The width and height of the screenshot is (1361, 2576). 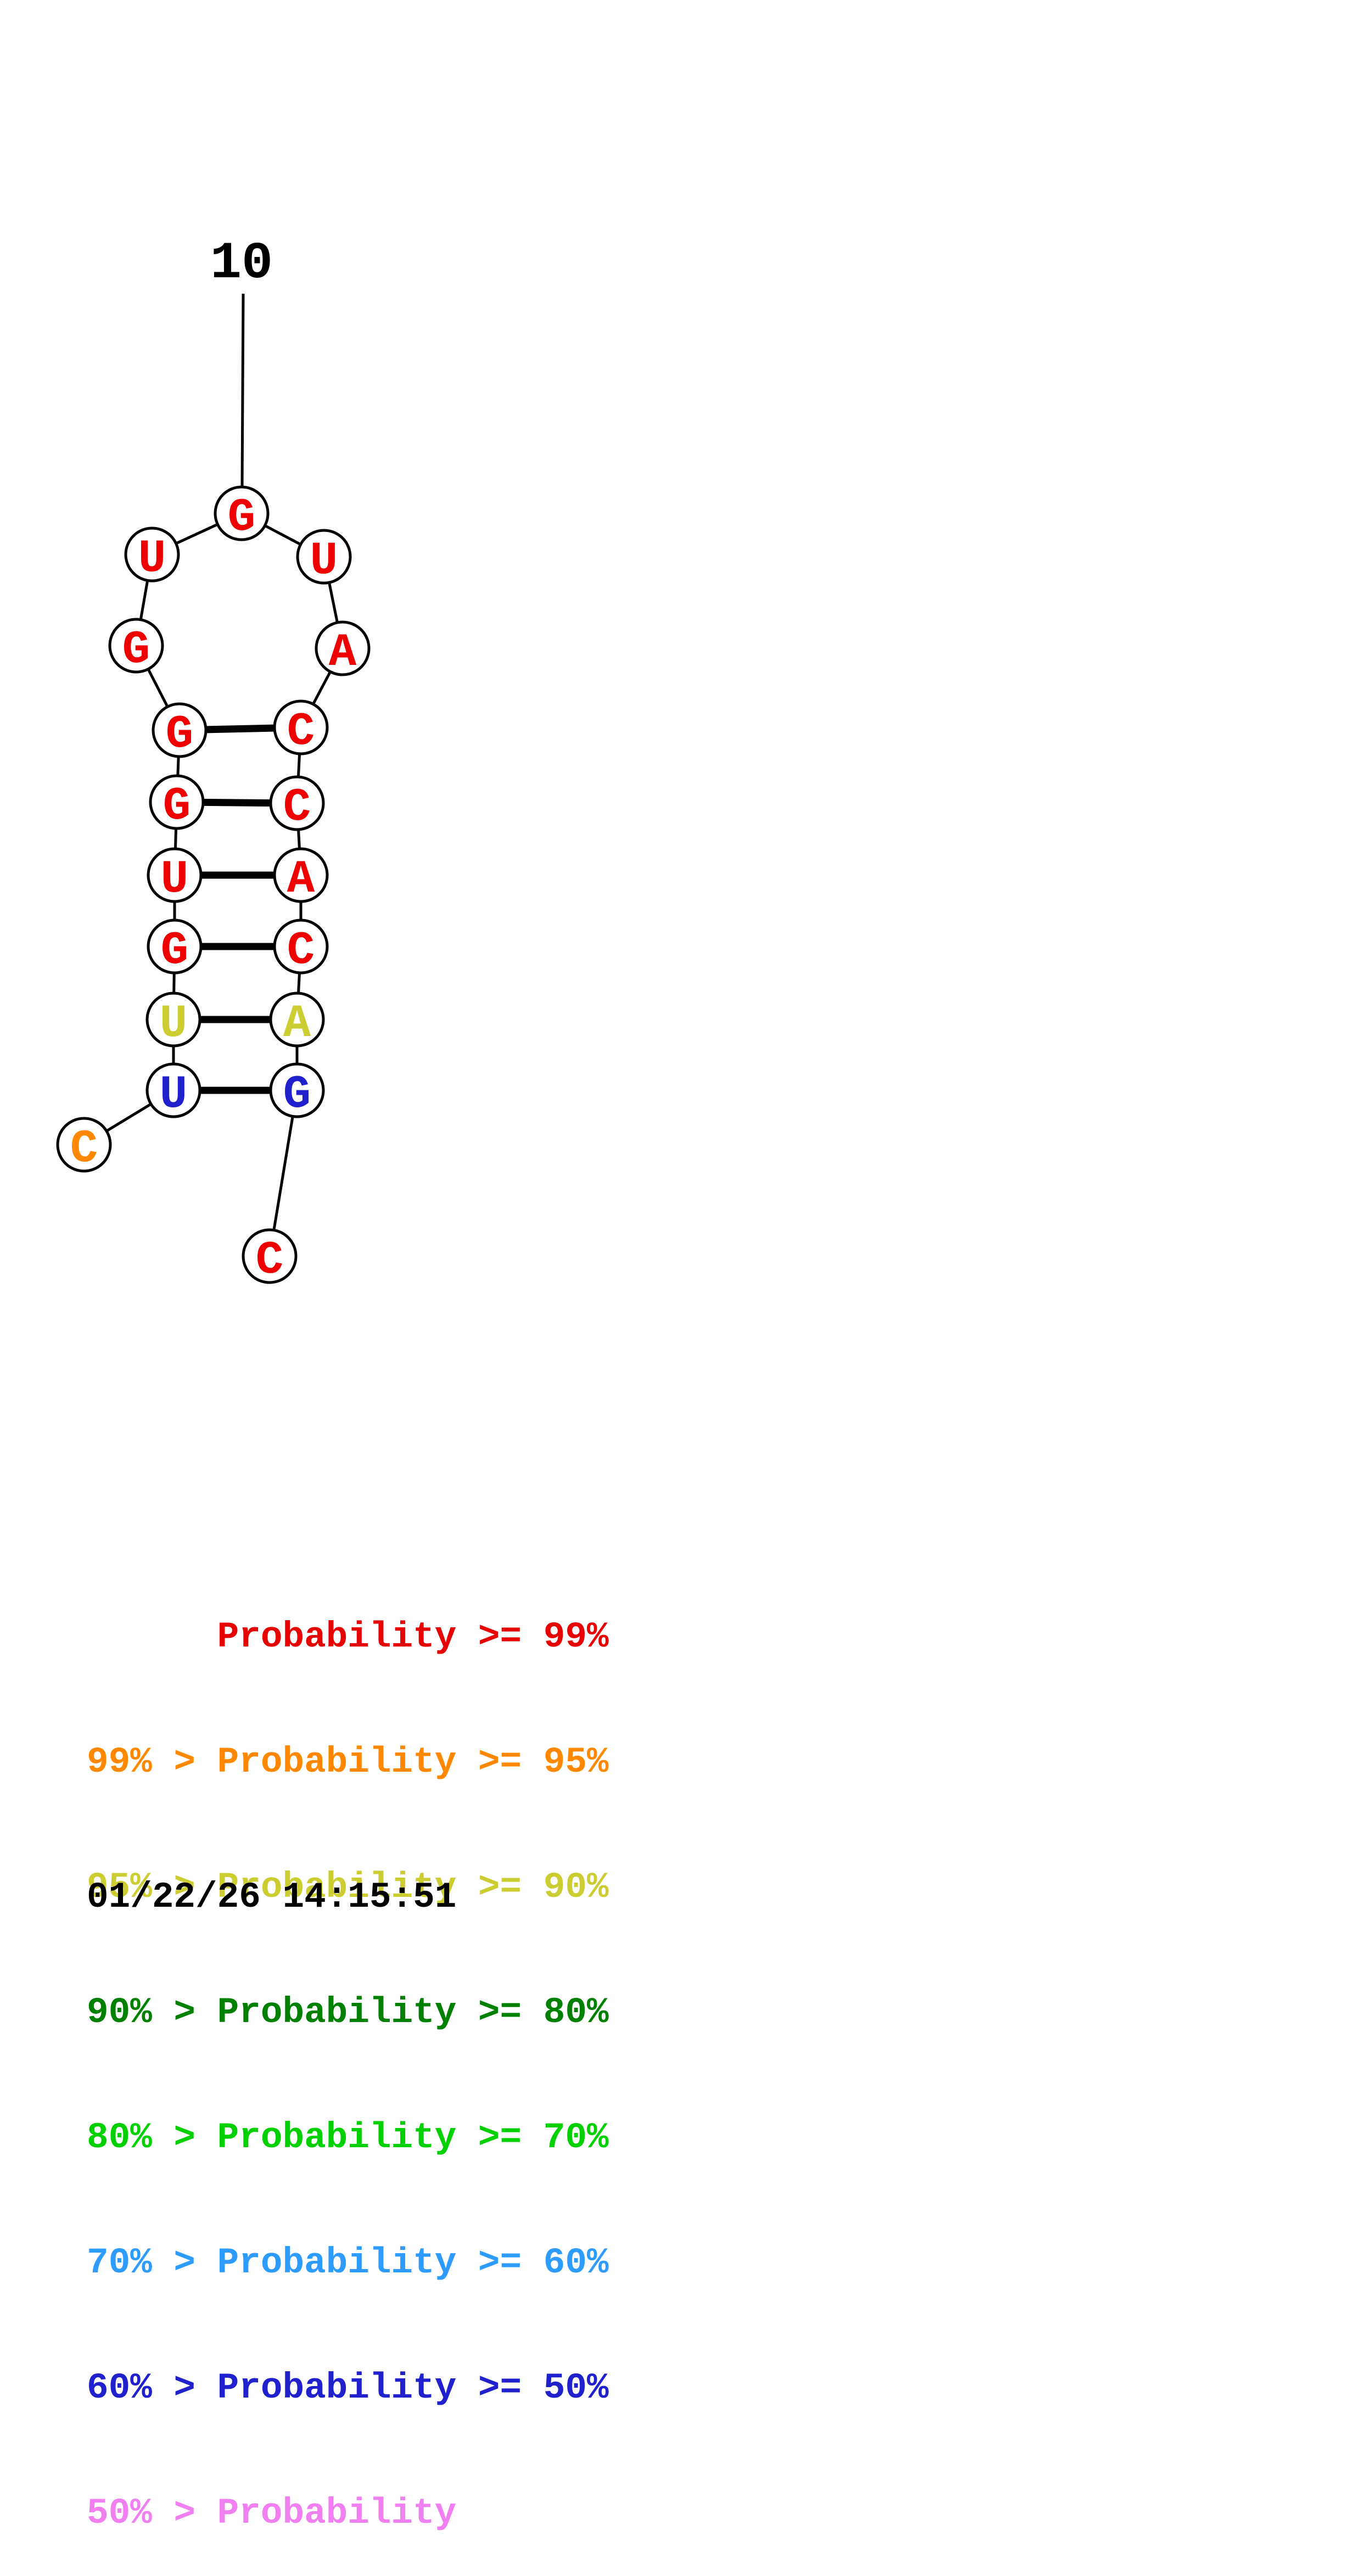 What do you see at coordinates (348, 1636) in the screenshot?
I see `legend-line-99: Probability >= 99%` at bounding box center [348, 1636].